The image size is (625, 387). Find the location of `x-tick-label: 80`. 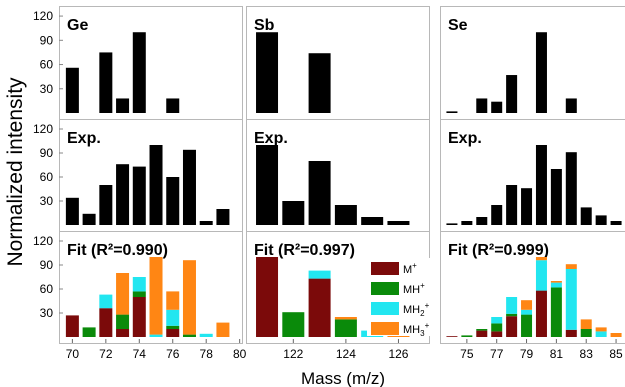

x-tick-label: 80 is located at coordinates (240, 354).